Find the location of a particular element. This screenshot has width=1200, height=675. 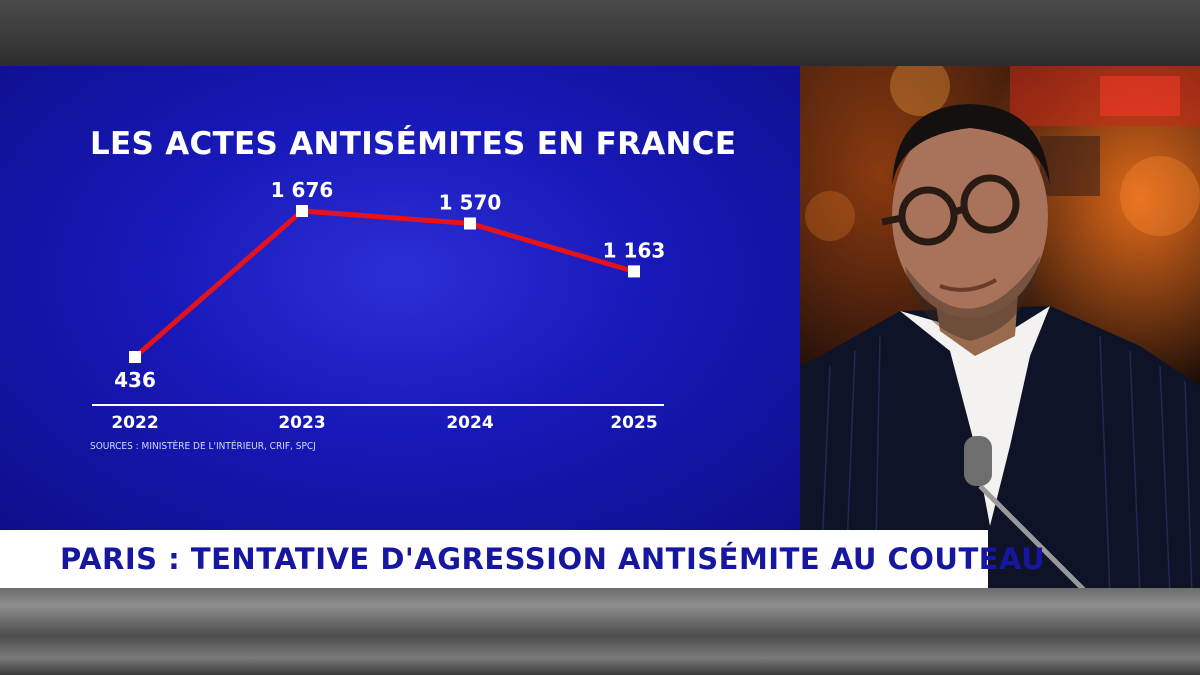

series-line is located at coordinates (384, 283).